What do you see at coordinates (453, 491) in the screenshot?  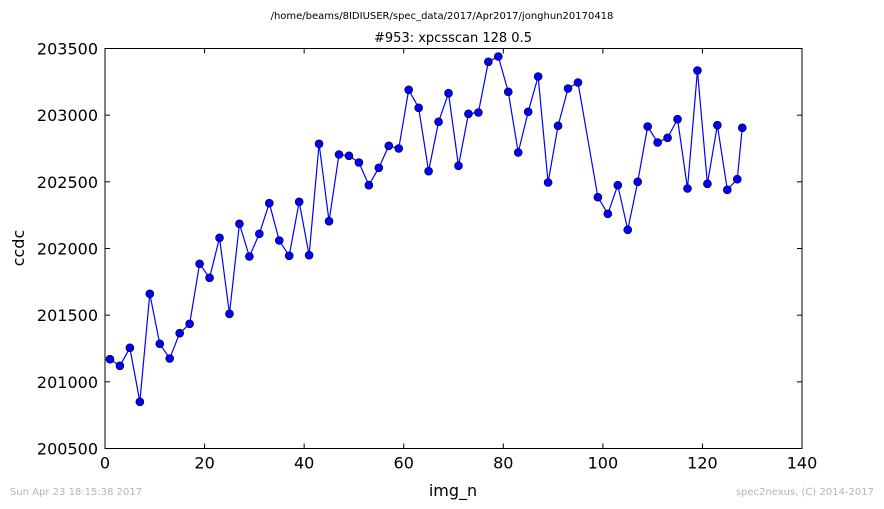 I see `x-axis-label: img_n` at bounding box center [453, 491].